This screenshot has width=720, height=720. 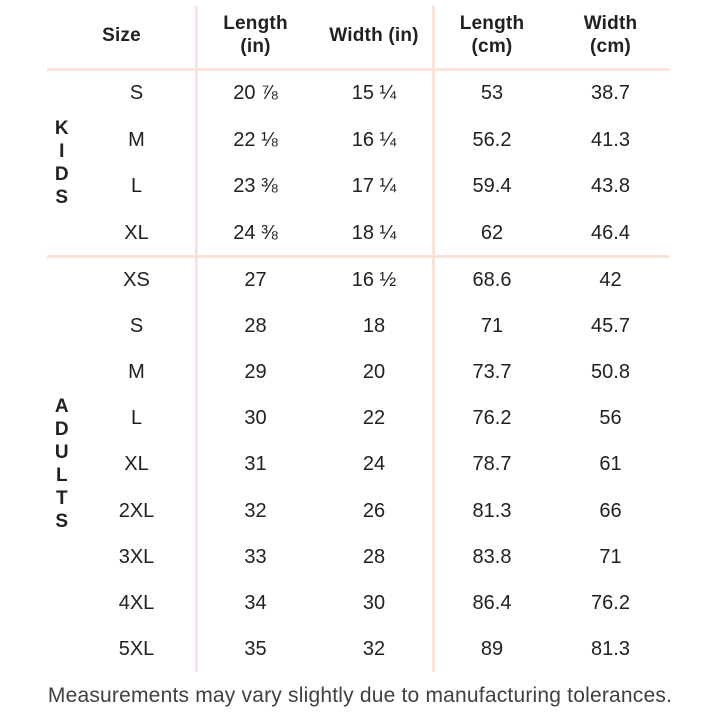 I want to click on cell-width-in: 17 ¼, so click(x=374, y=186).